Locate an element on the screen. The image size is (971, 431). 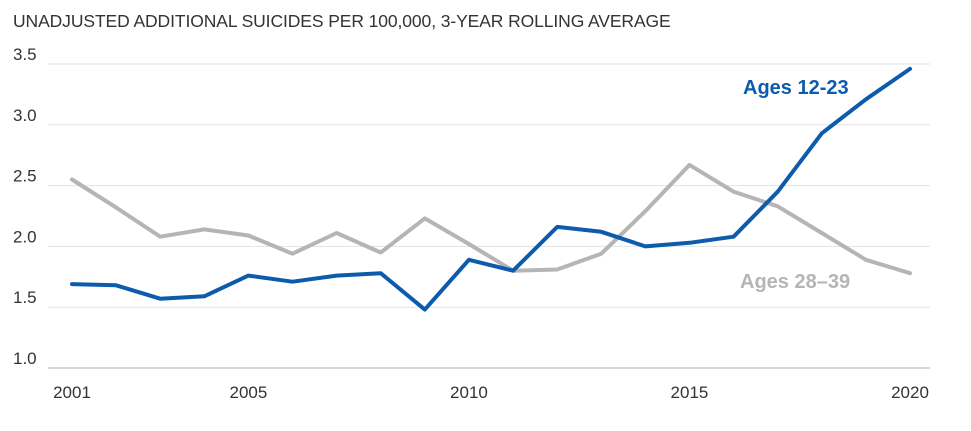
x-tick-label: 2020 is located at coordinates (910, 392).